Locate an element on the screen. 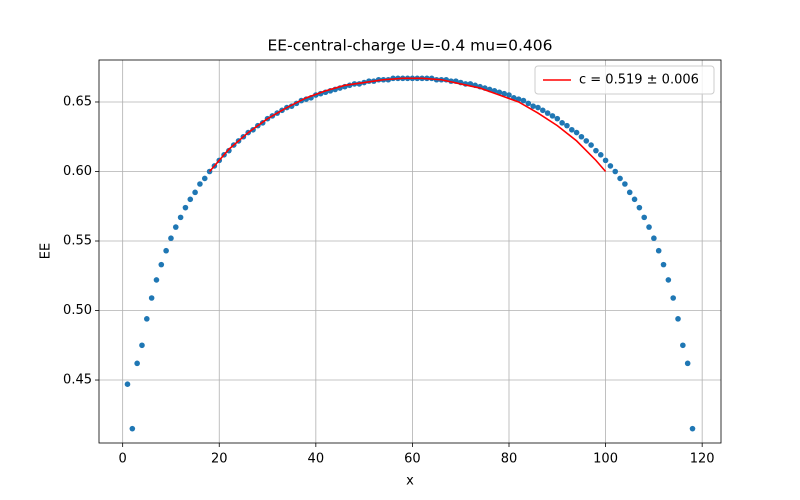 The image size is (800, 500). x-tick-label: 40 is located at coordinates (316, 459).